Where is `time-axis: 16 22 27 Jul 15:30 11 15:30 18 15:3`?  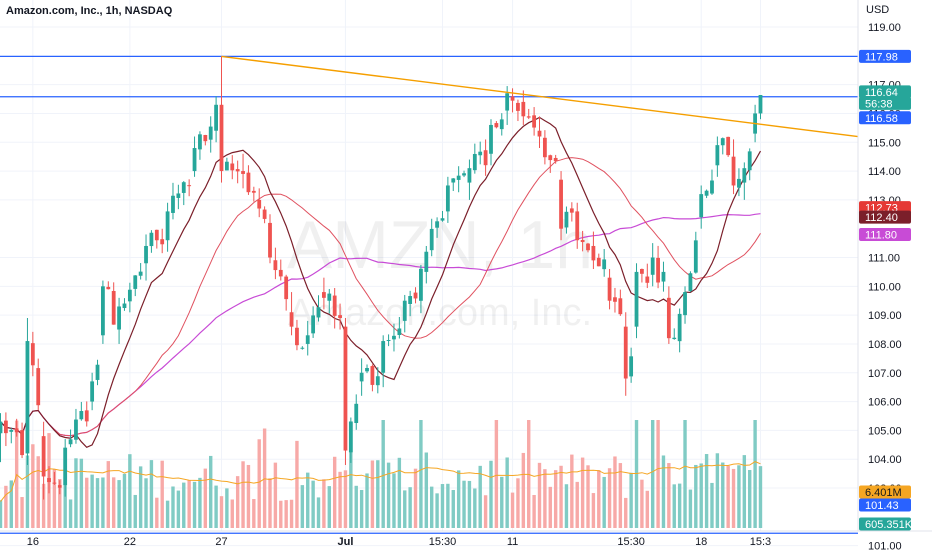 time-axis: 16 22 27 Jul 15:30 11 15:30 18 15:3 is located at coordinates (399, 542).